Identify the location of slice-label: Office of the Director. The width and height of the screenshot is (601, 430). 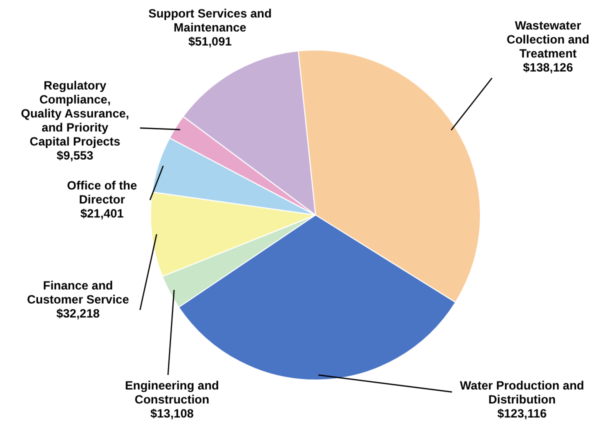
(102, 192).